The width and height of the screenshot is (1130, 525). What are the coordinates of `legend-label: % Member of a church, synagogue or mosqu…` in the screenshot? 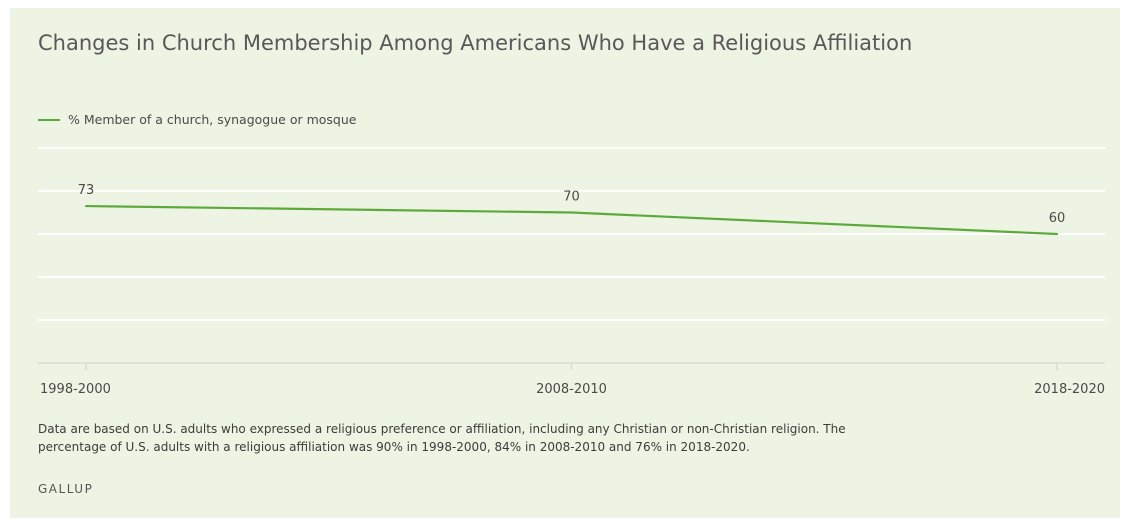 It's located at (212, 119).